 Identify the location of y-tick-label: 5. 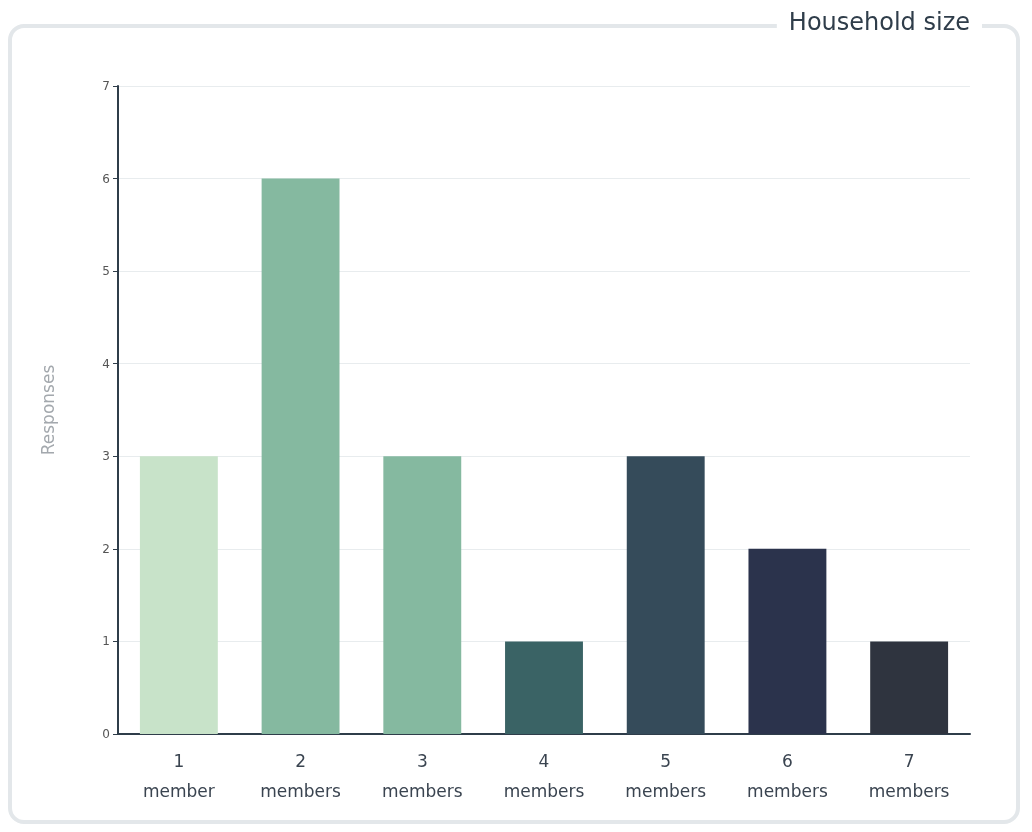
(106, 271).